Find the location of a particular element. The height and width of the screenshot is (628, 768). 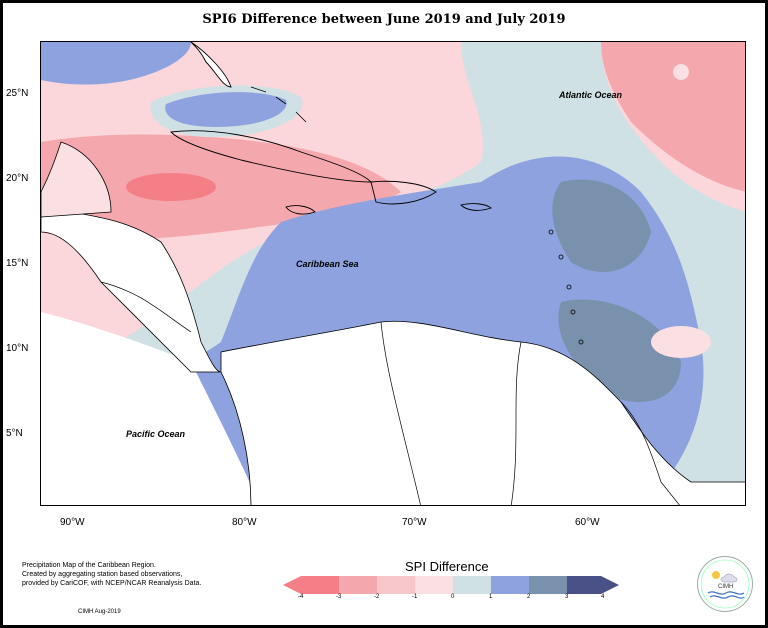

legend-colorbar is located at coordinates (451, 585).